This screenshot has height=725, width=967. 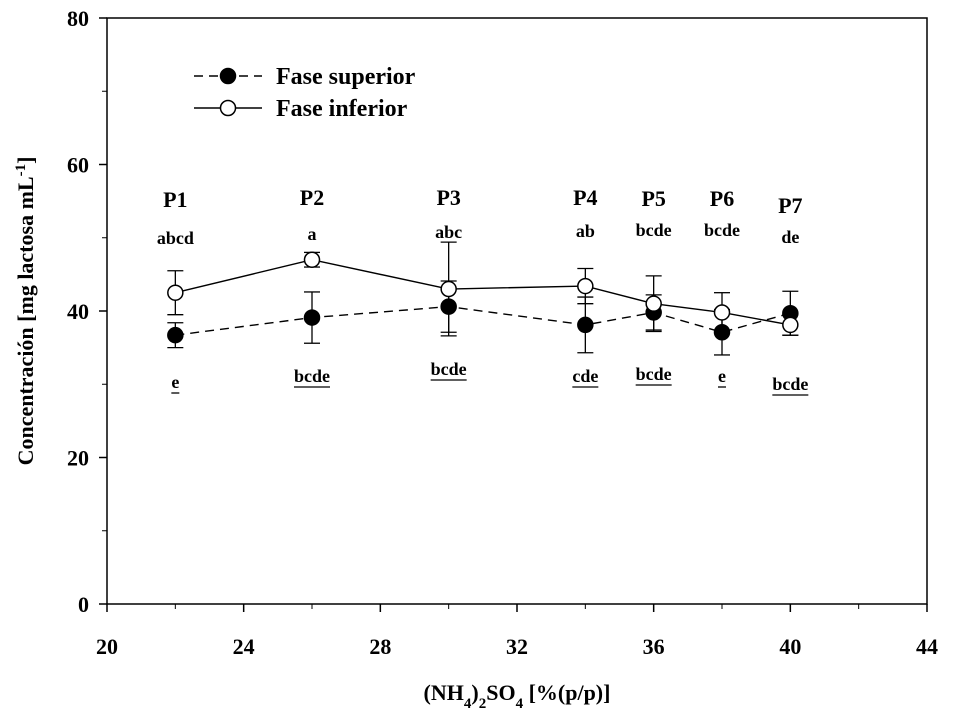 What do you see at coordinates (790, 646) in the screenshot?
I see `x-tick-label: 40` at bounding box center [790, 646].